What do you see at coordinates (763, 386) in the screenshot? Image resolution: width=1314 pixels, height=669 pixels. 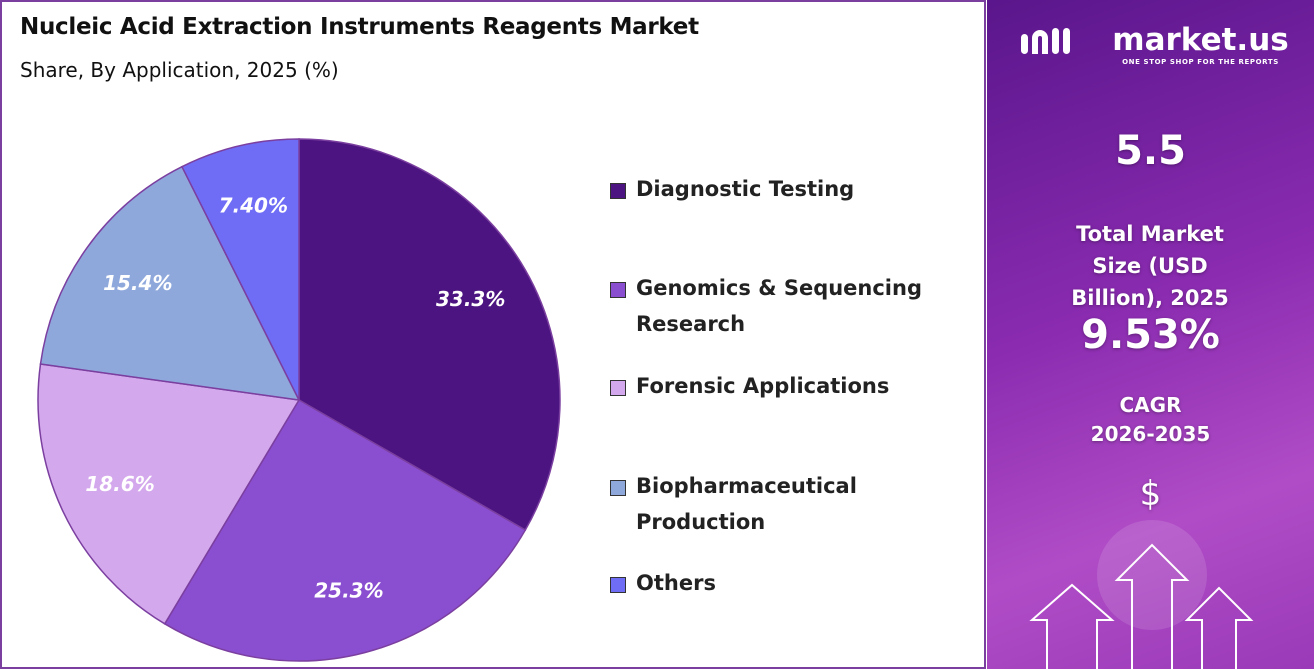 I see `legend-label: Forensic Applications` at bounding box center [763, 386].